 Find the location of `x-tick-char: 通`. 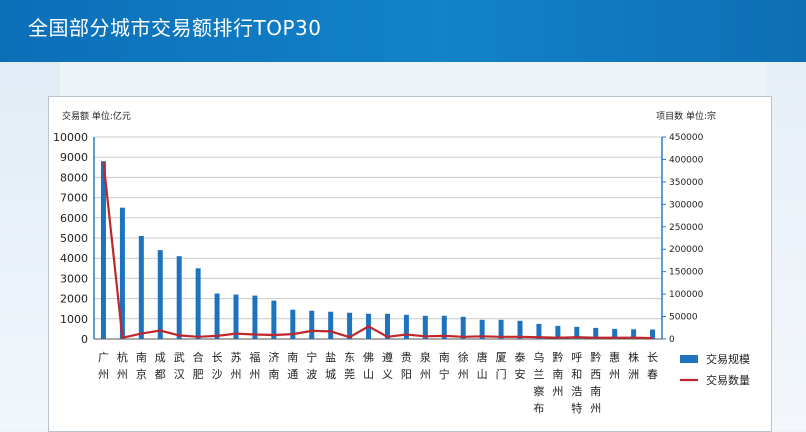

x-tick-char: 通 is located at coordinates (292, 374).